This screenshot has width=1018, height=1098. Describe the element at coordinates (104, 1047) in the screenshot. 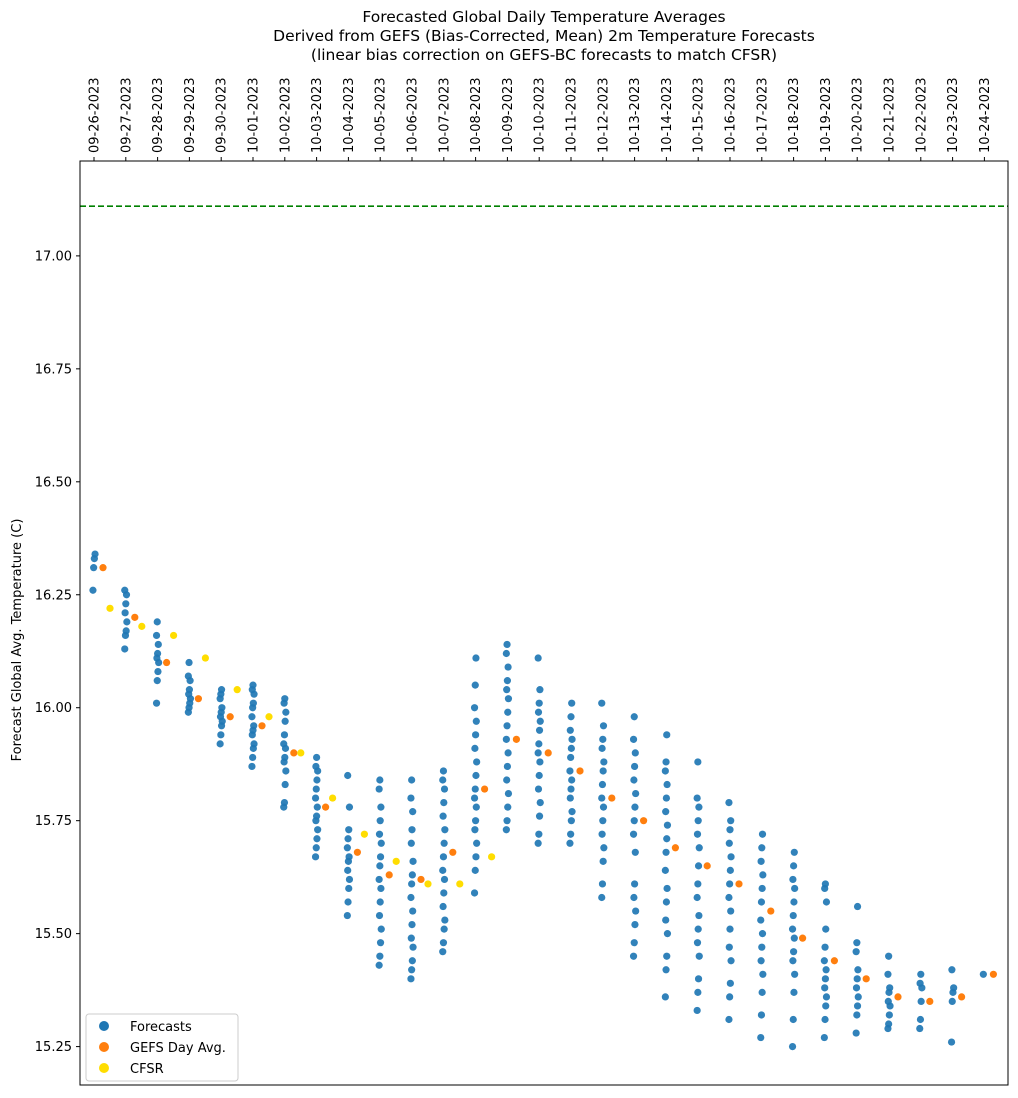

I see `legend-marker-gefs-day-avg` at that location.